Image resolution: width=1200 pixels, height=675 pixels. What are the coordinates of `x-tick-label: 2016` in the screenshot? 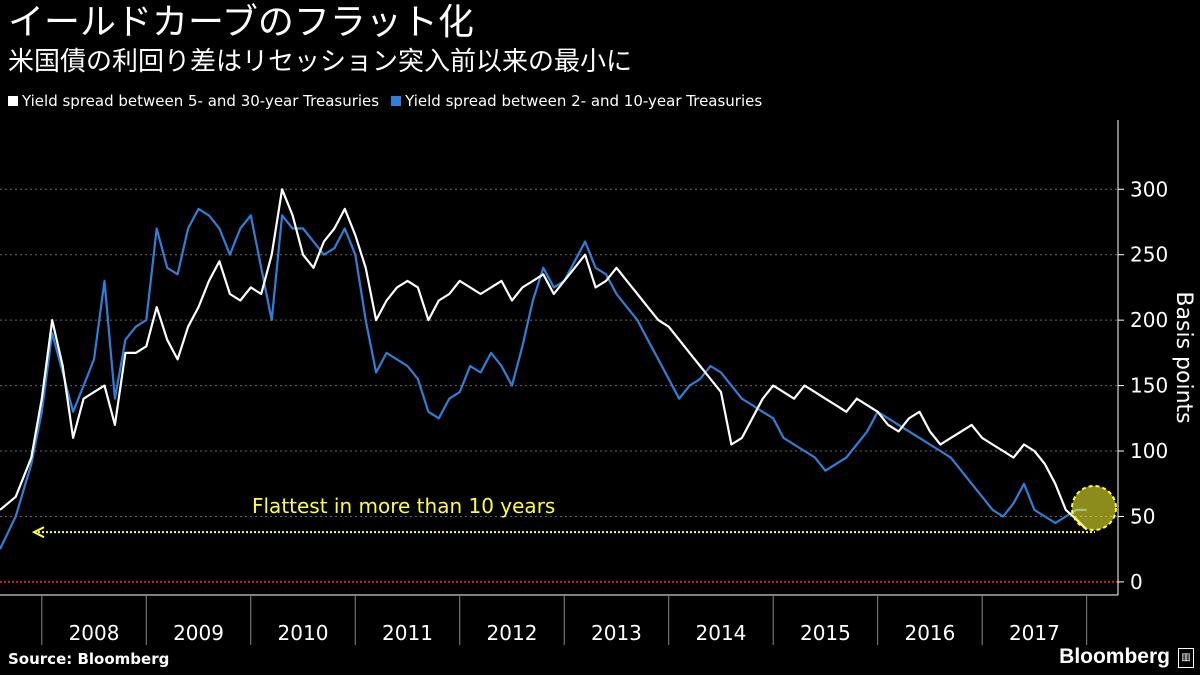 It's located at (929, 633).